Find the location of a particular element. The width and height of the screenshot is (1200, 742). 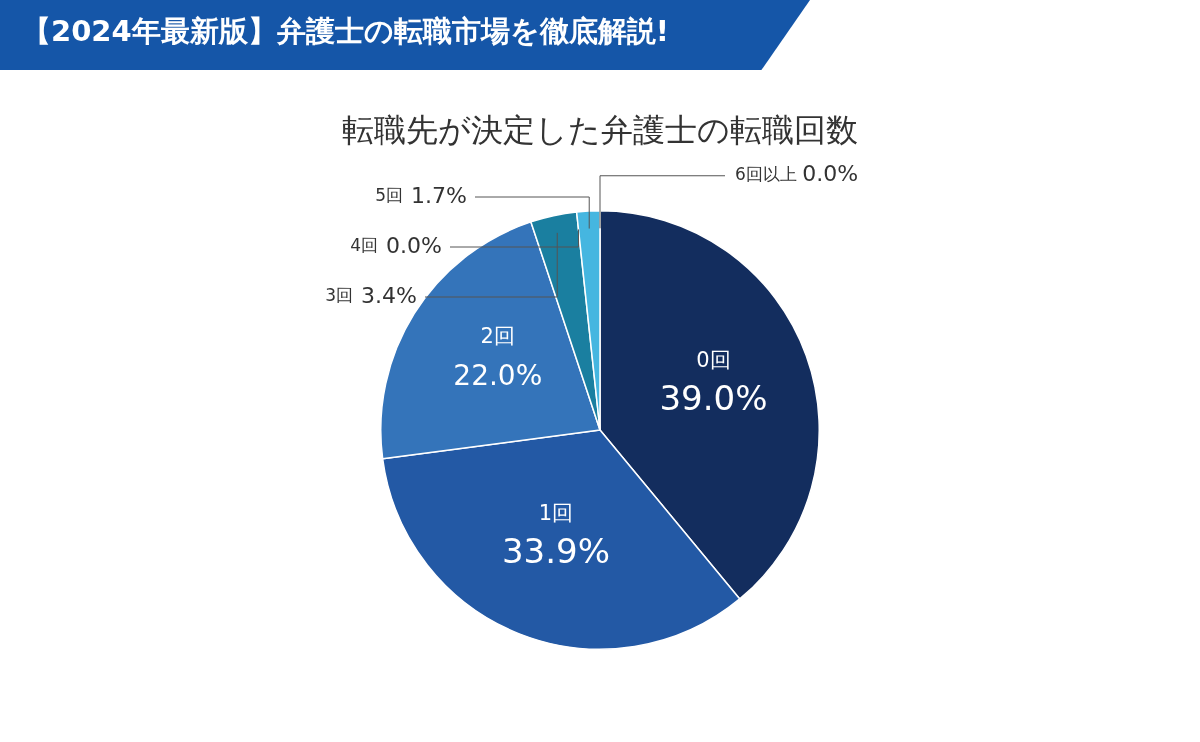

data-label: 1.7% is located at coordinates (439, 195).